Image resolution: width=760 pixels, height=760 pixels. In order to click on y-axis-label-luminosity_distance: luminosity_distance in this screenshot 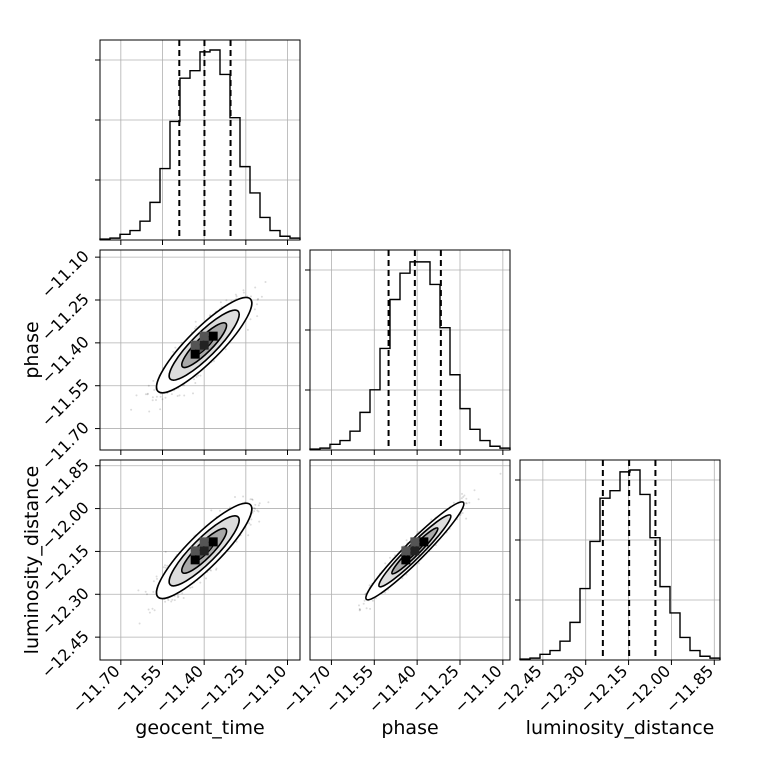, I will do `click(32, 560)`.